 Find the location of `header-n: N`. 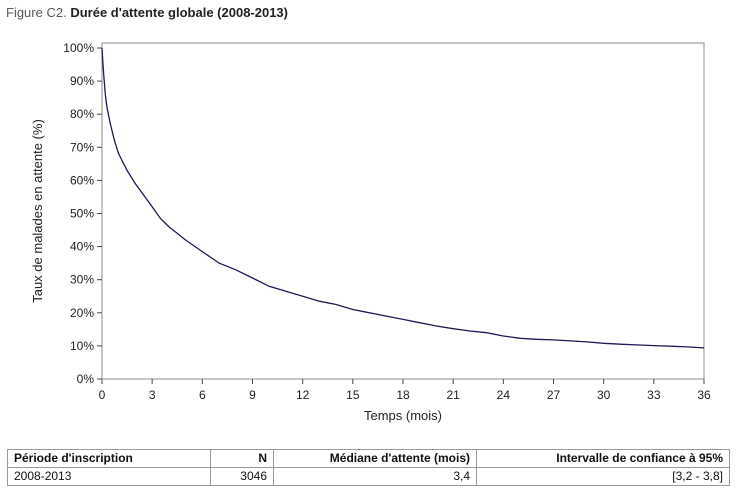

header-n: N is located at coordinates (242, 458).